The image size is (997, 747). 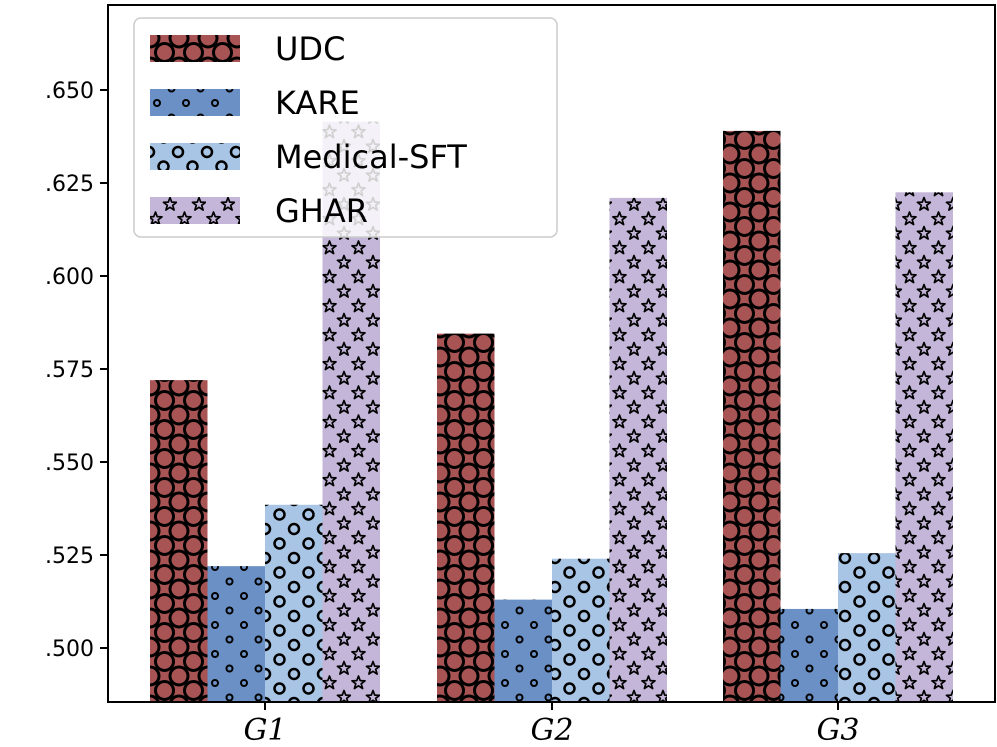 I want to click on legend-frame, so click(x=345, y=127).